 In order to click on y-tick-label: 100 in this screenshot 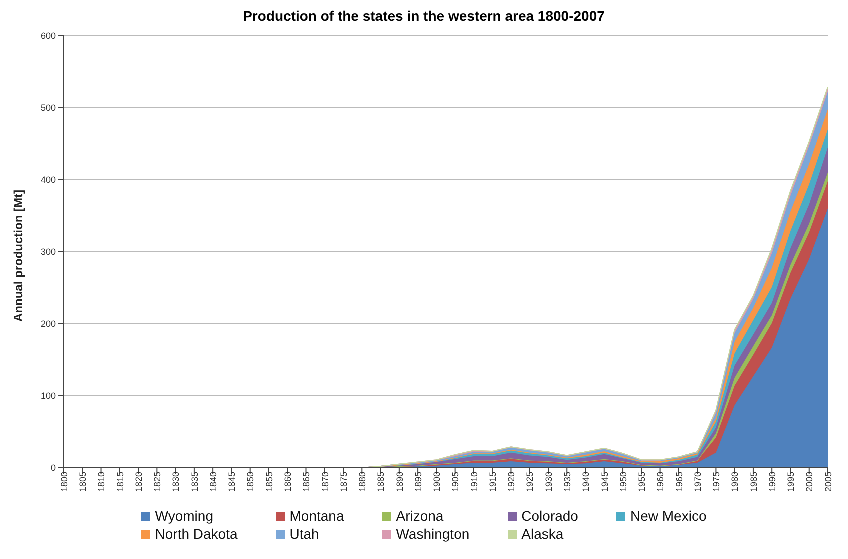, I will do `click(48, 396)`.